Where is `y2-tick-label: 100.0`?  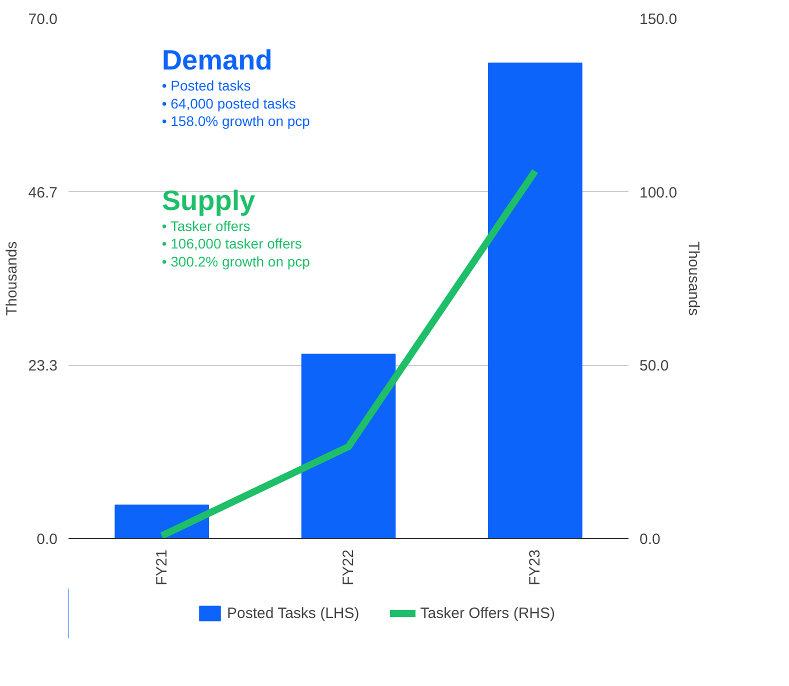
y2-tick-label: 100.0 is located at coordinates (659, 193).